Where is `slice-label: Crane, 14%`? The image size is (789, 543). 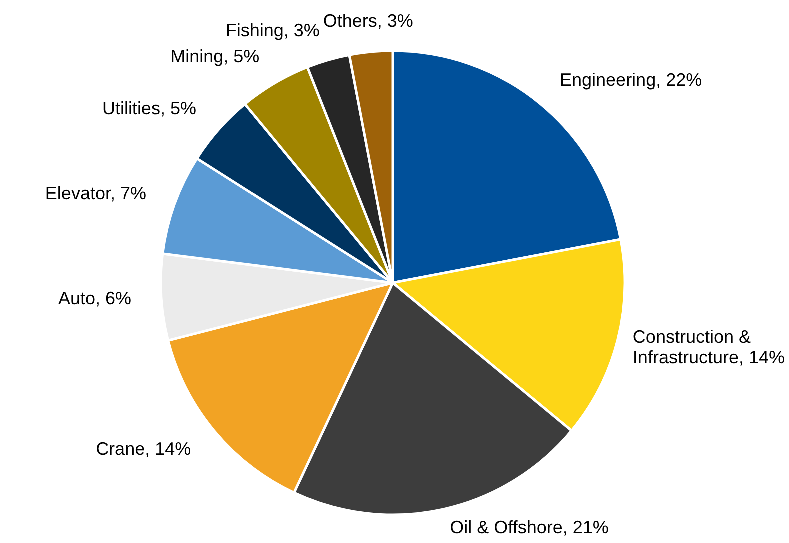 slice-label: Crane, 14% is located at coordinates (144, 449).